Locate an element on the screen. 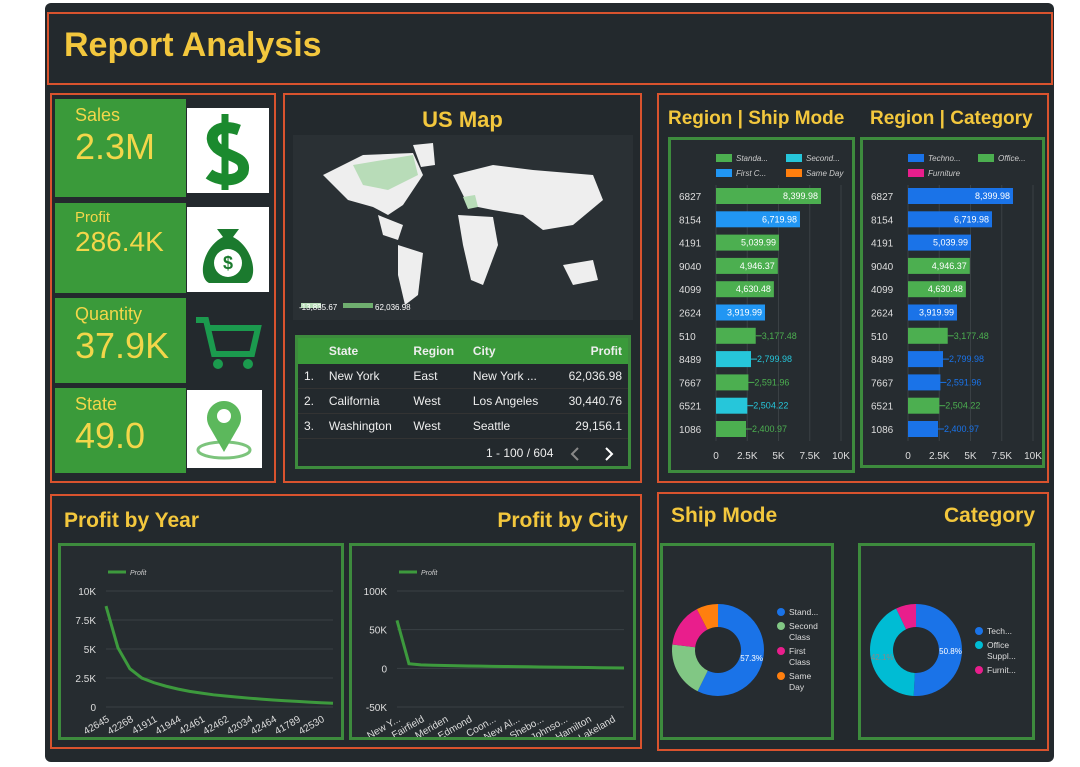 This screenshot has width=1080, height=767. kpi-card: Sales 2.3M is located at coordinates (120, 148).